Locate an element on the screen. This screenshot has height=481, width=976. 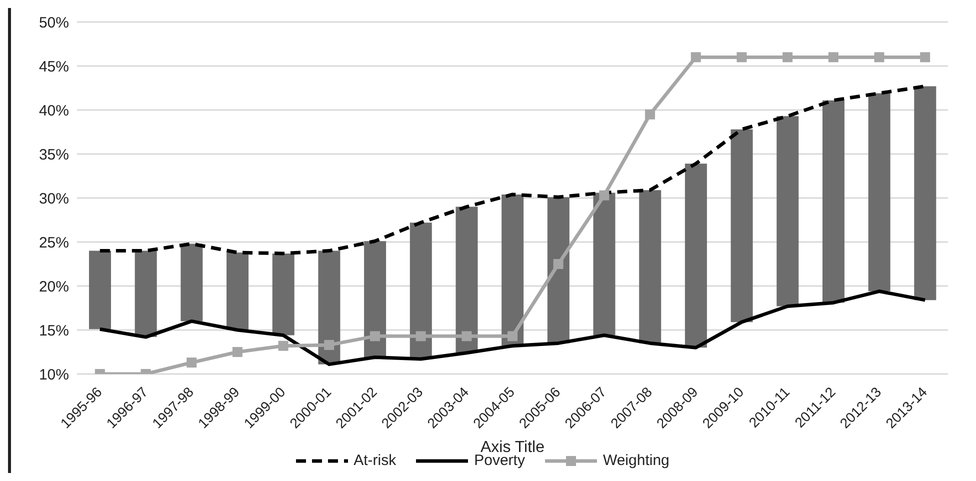
legend-label: Weighting is located at coordinates (636, 460).